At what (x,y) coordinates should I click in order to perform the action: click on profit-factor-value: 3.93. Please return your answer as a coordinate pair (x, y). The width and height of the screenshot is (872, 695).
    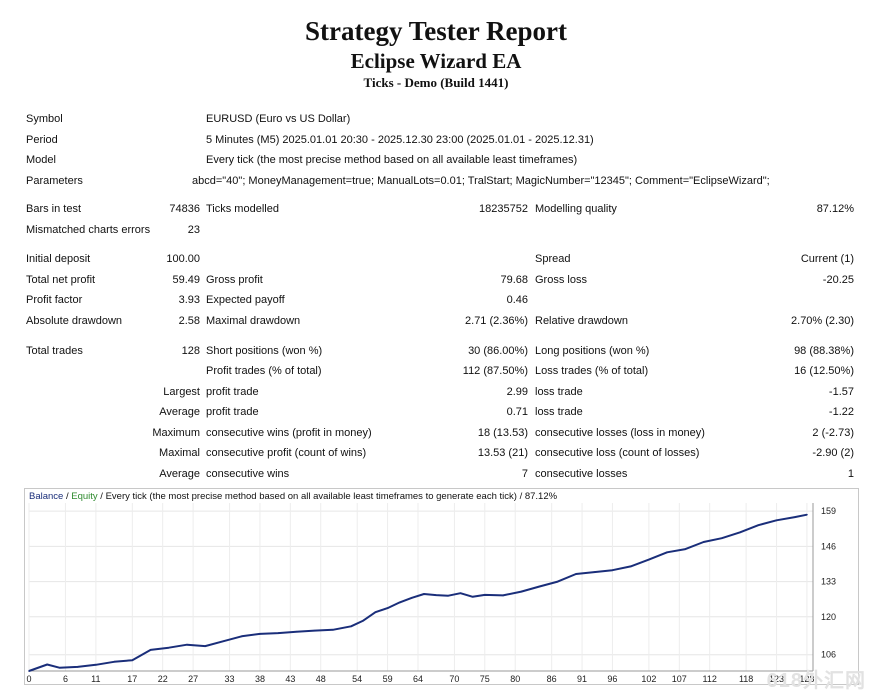
    Looking at the image, I should click on (189, 300).